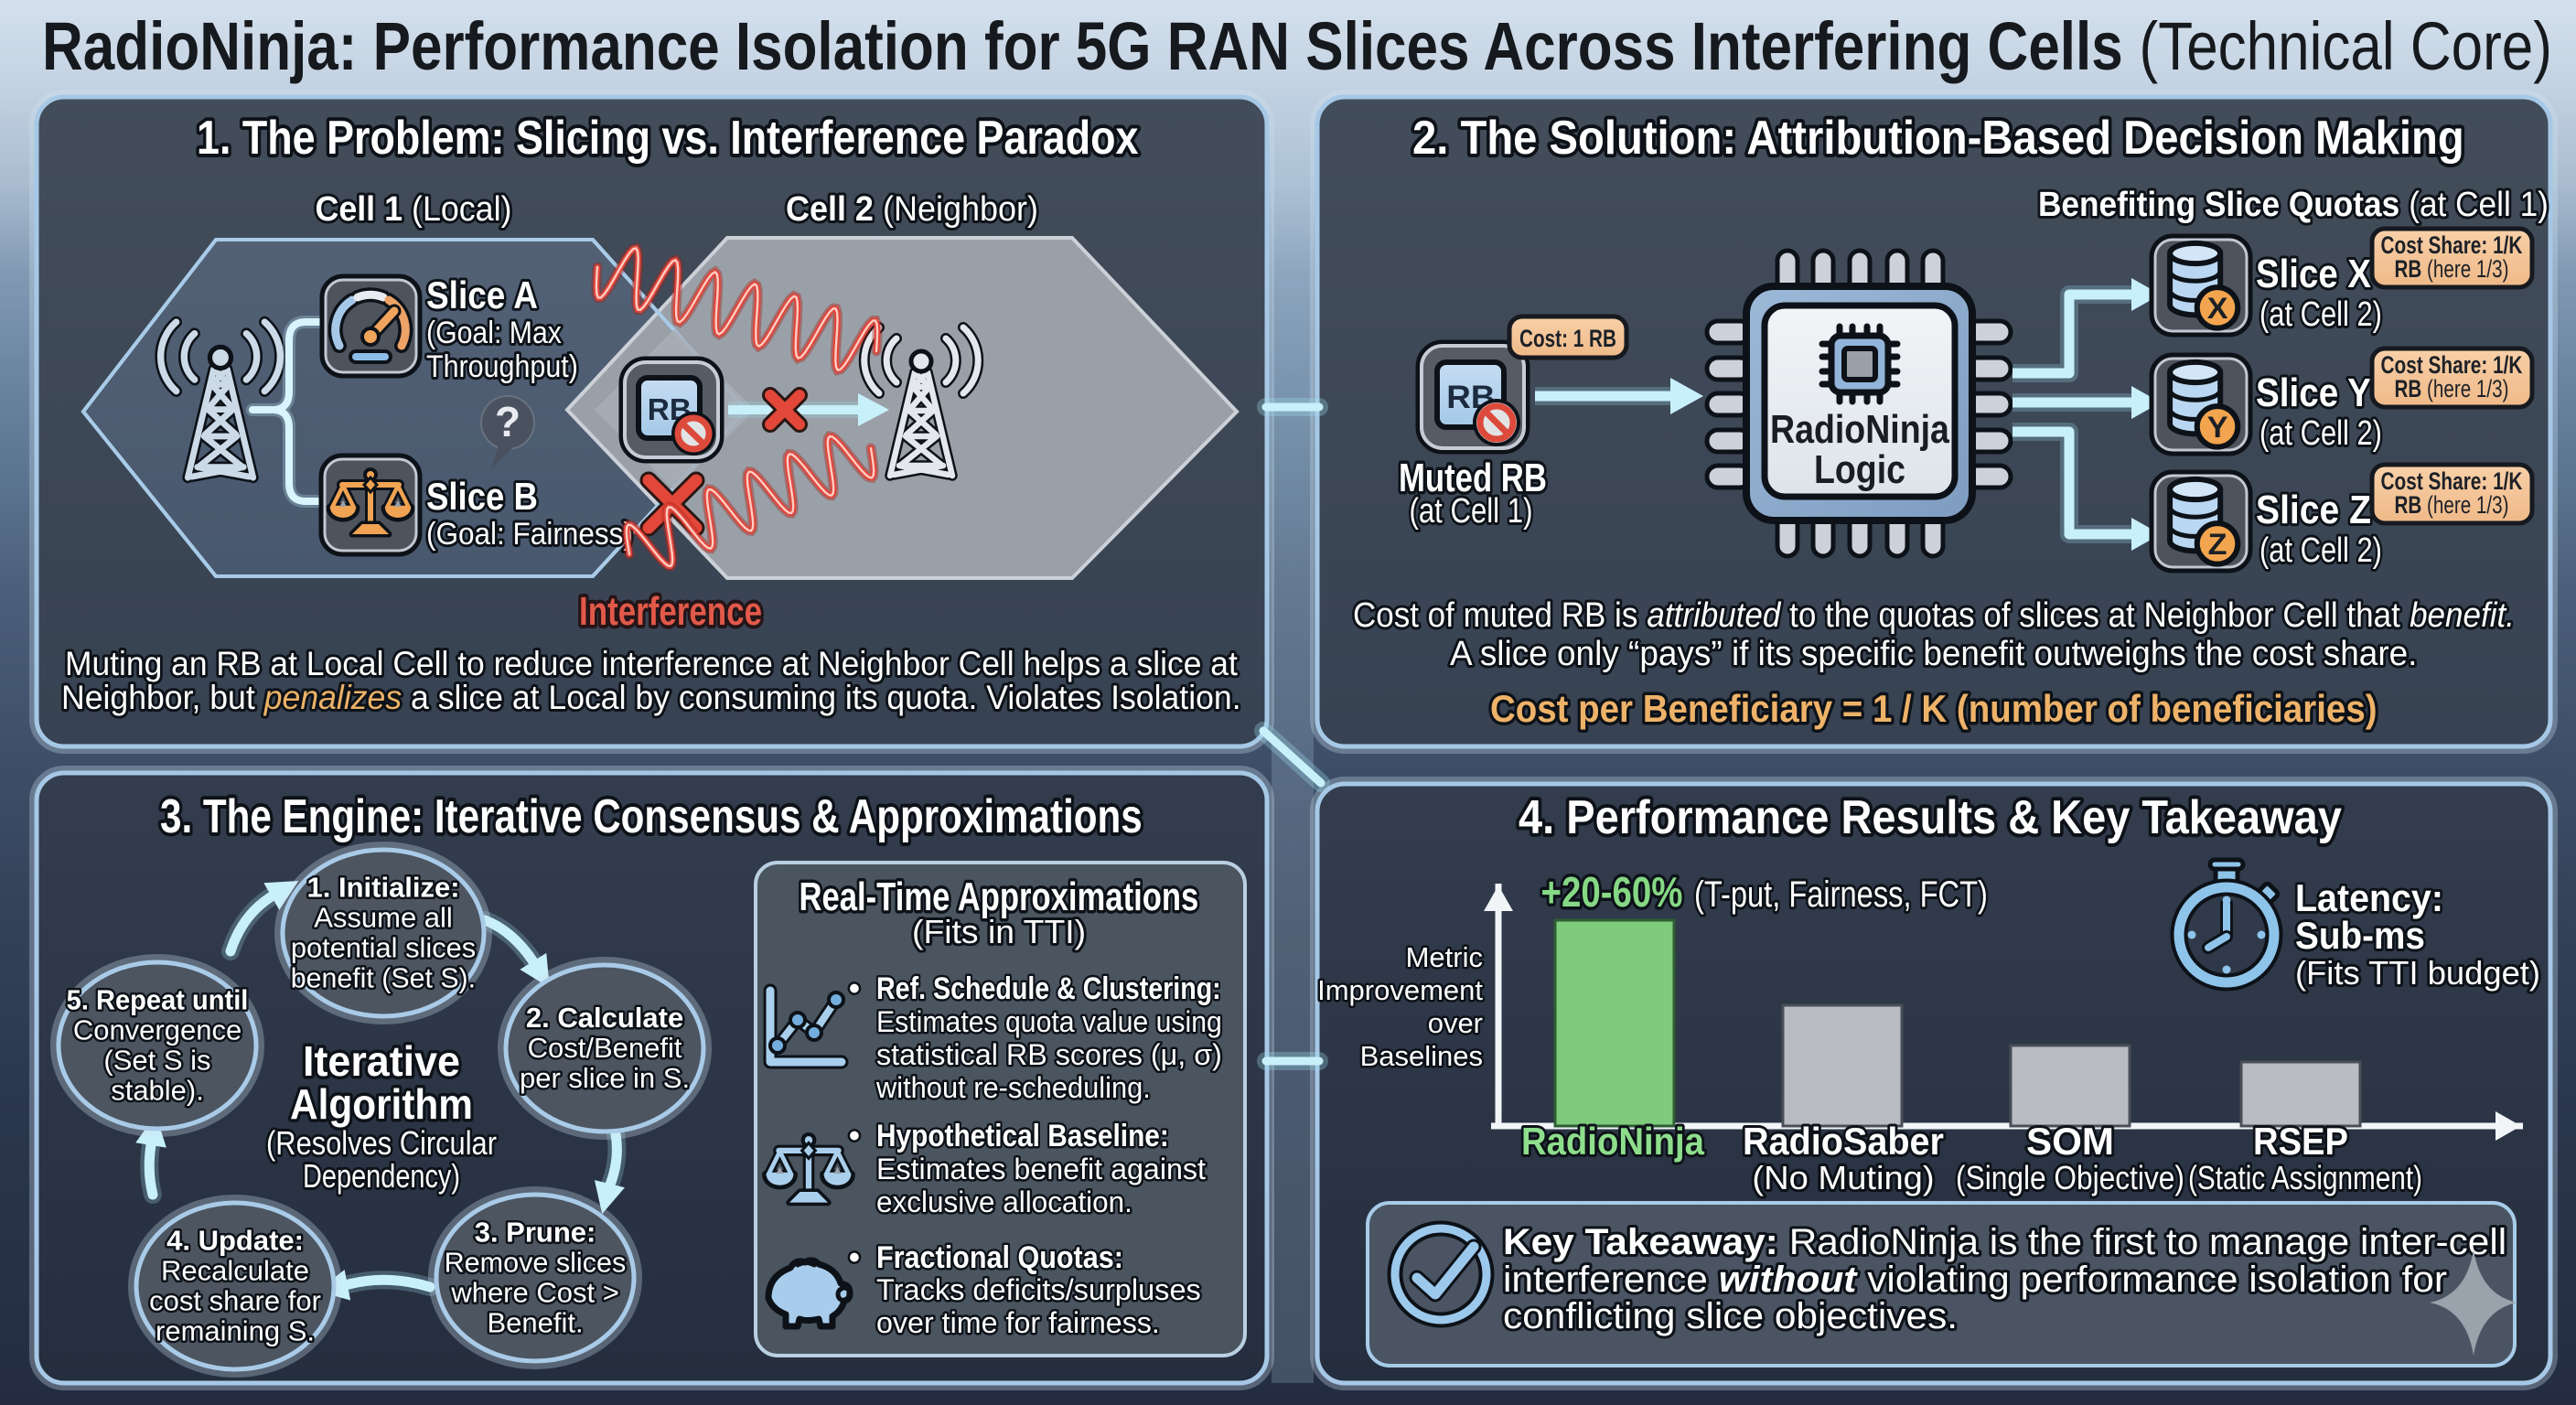 The height and width of the screenshot is (1405, 2576). What do you see at coordinates (2218, 428) in the screenshot?
I see `svg-text: Y` at bounding box center [2218, 428].